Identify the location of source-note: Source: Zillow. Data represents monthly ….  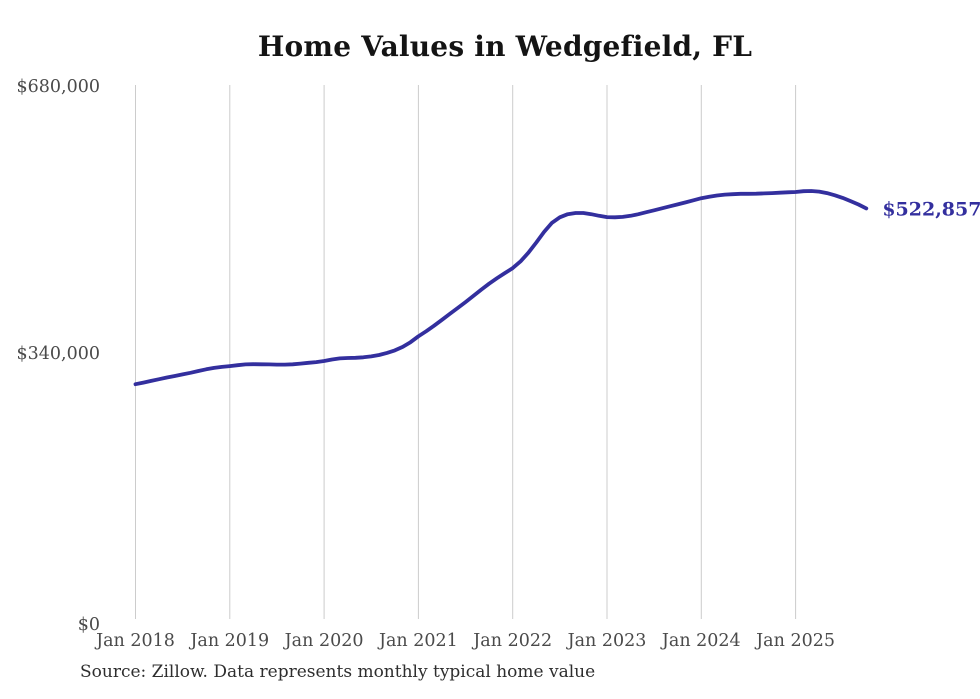
(338, 672).